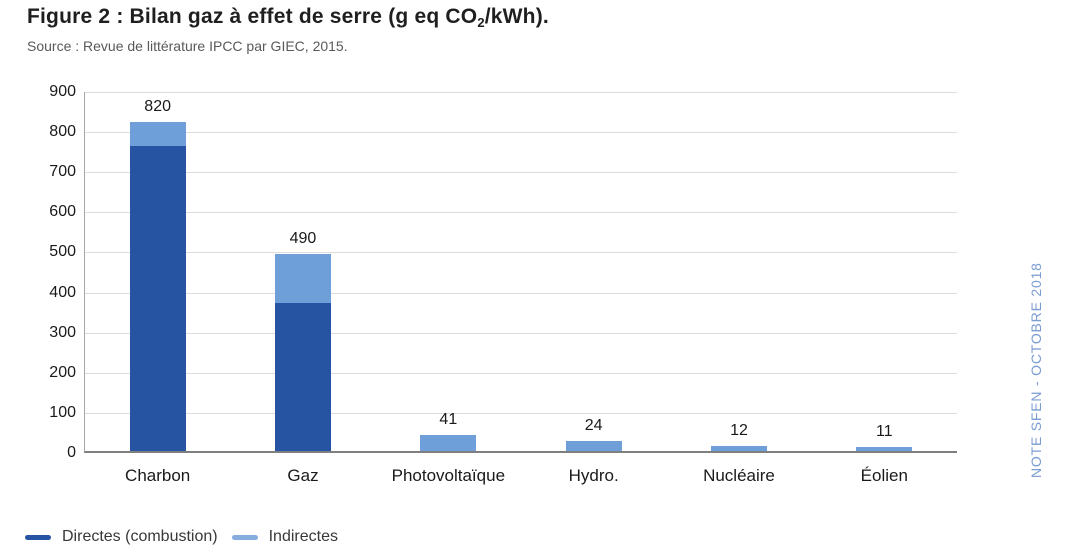 This screenshot has height=556, width=1075. What do you see at coordinates (62, 372) in the screenshot?
I see `y-tick-label: 200` at bounding box center [62, 372].